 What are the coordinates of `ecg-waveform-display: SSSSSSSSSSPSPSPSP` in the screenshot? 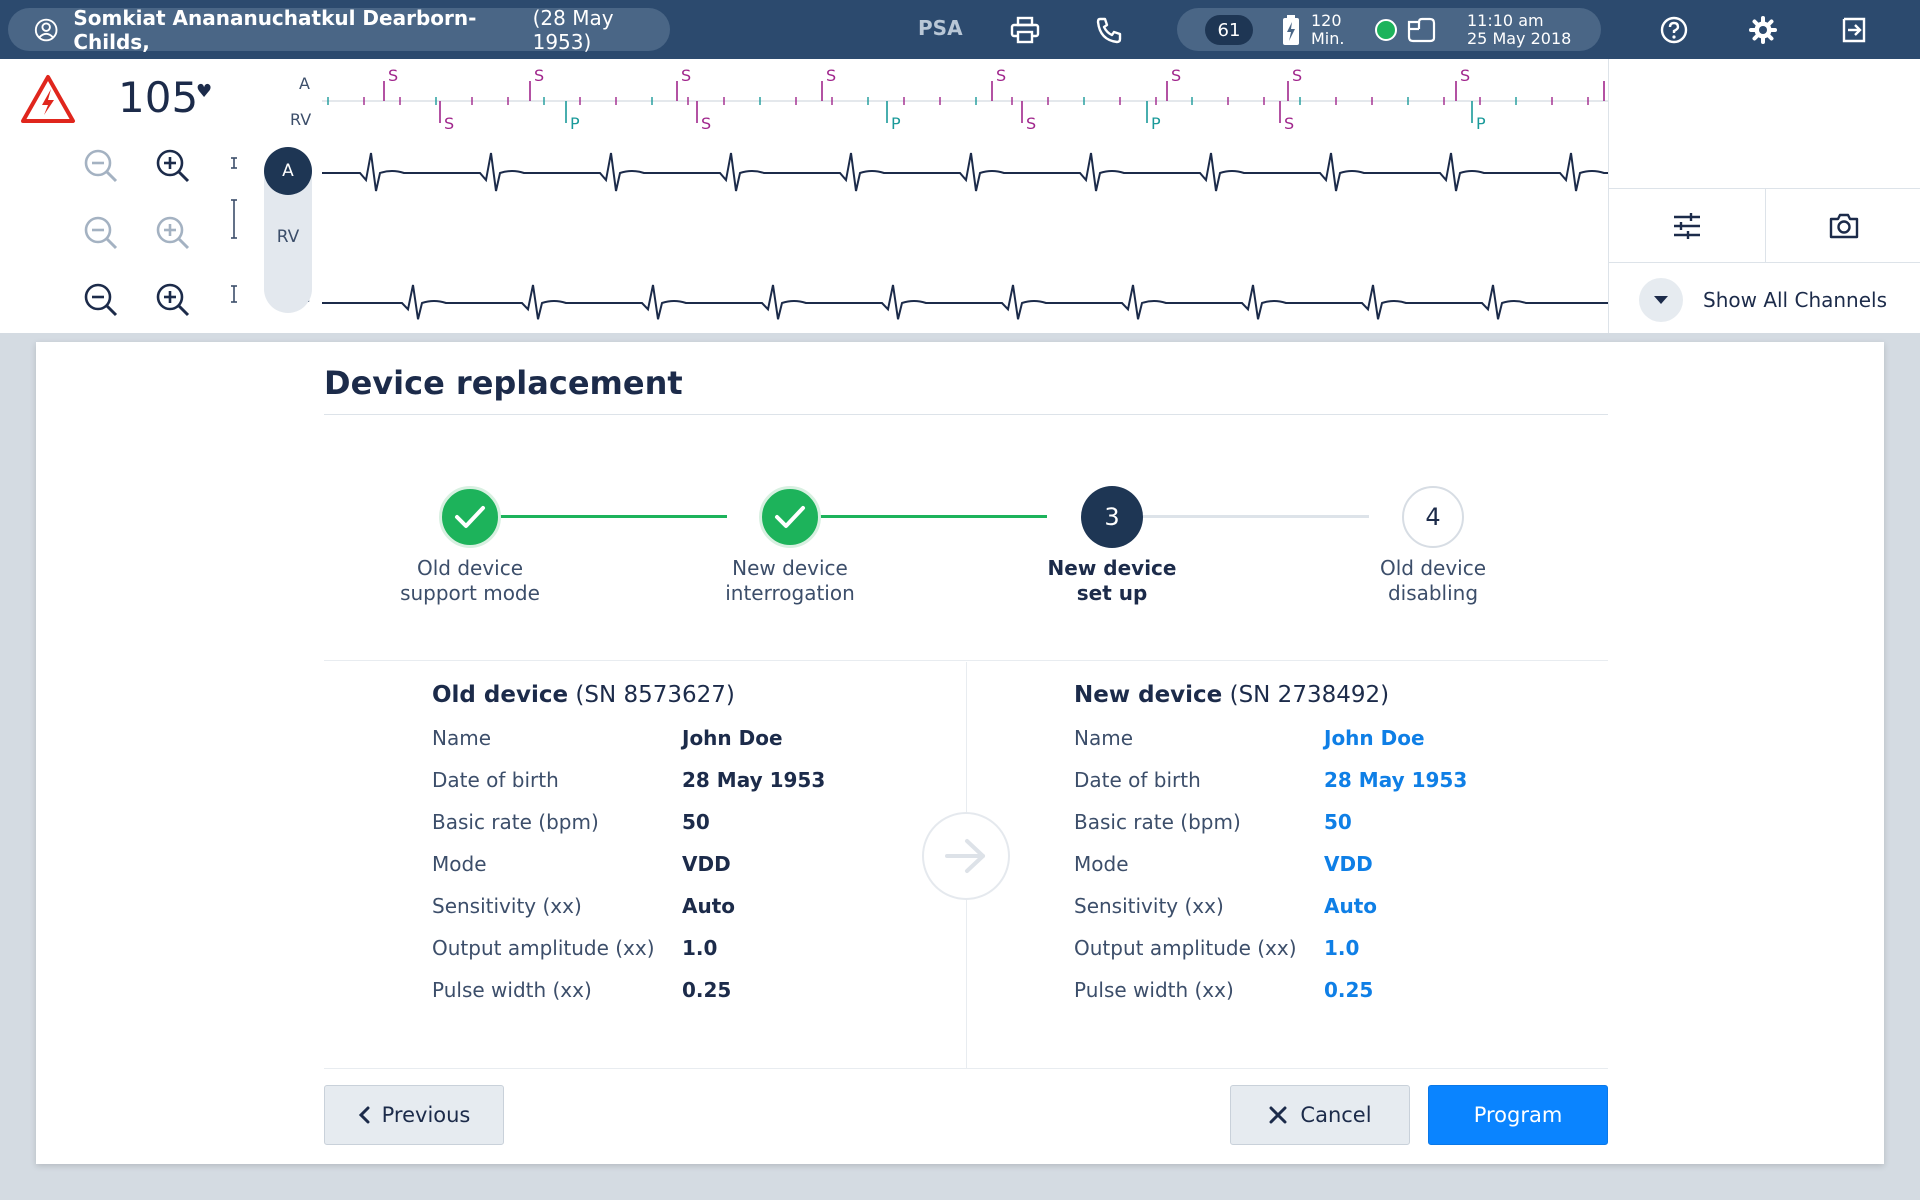 It's located at (965, 193).